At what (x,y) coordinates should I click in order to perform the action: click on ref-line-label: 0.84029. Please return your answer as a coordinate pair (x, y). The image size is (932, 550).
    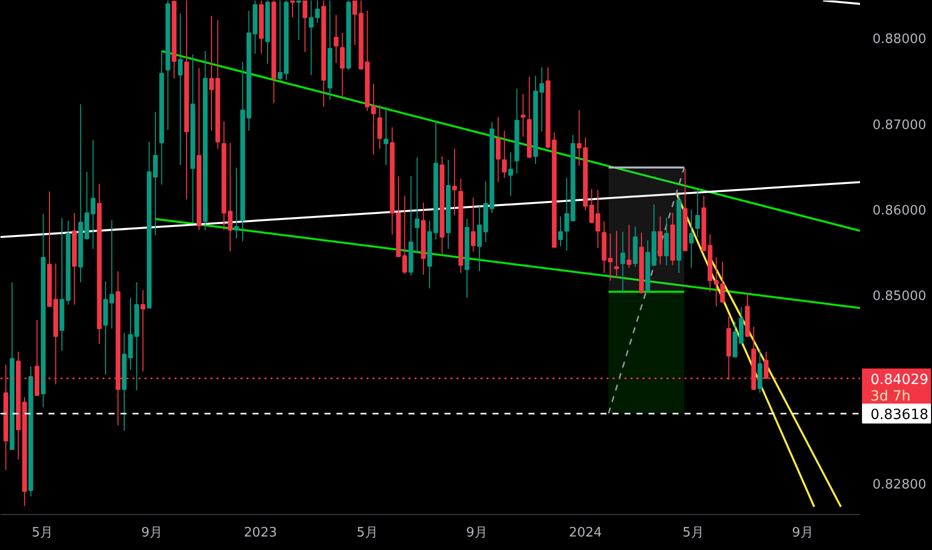
    Looking at the image, I should click on (899, 380).